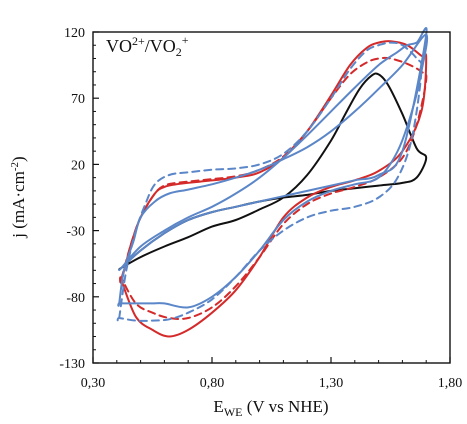 The image size is (467, 424). What do you see at coordinates (75, 298) in the screenshot?
I see `y-tick-label: -80` at bounding box center [75, 298].